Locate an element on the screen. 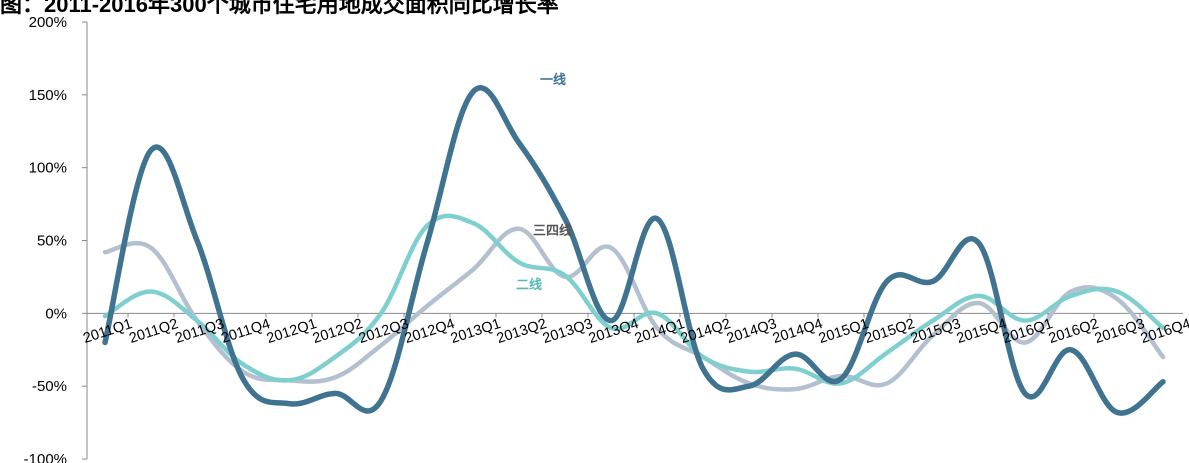  y-tick-label: 50% is located at coordinates (52, 241).